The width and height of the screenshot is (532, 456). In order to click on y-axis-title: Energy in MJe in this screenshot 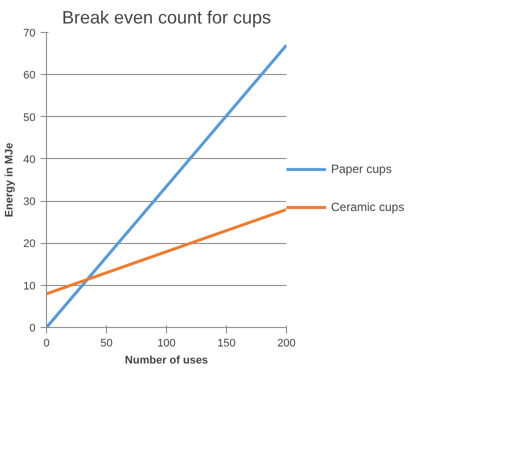, I will do `click(9, 180)`.